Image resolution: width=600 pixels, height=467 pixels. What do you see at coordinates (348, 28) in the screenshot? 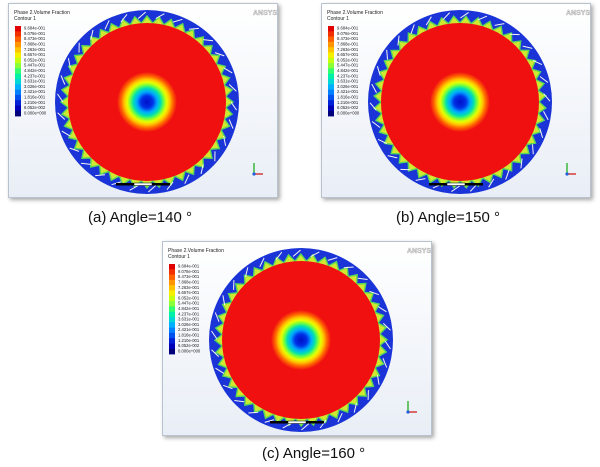
I see `legend-value: 9.684e-001` at bounding box center [348, 28].